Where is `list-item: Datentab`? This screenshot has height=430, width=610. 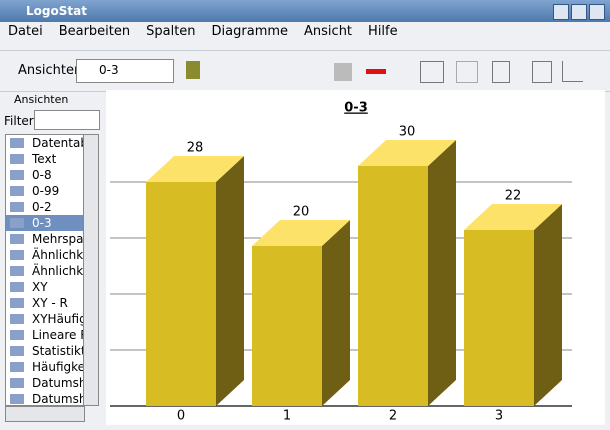
list-item: Datentab is located at coordinates (45, 143).